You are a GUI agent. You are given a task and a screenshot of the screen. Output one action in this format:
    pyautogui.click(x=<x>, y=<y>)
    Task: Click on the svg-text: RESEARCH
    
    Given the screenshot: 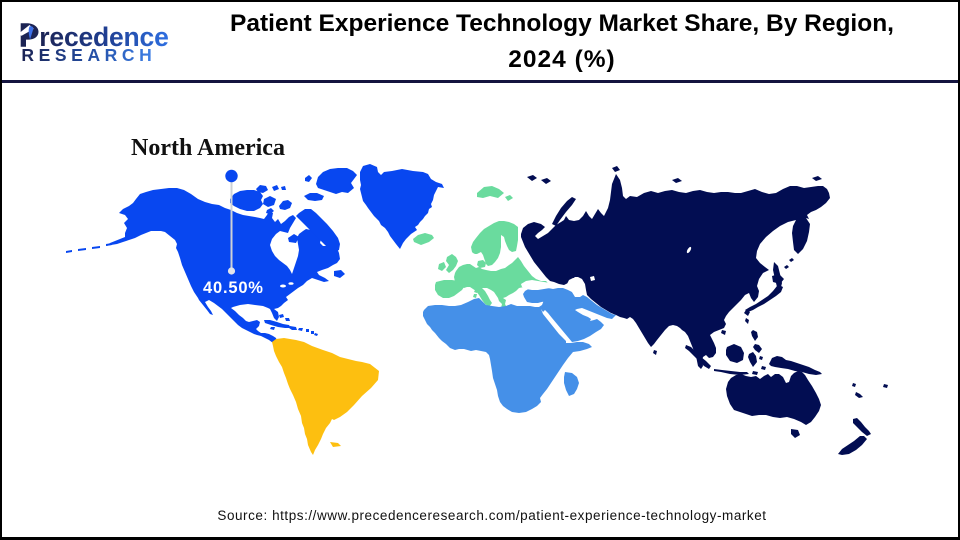 What is the action you would take?
    pyautogui.click(x=88, y=55)
    